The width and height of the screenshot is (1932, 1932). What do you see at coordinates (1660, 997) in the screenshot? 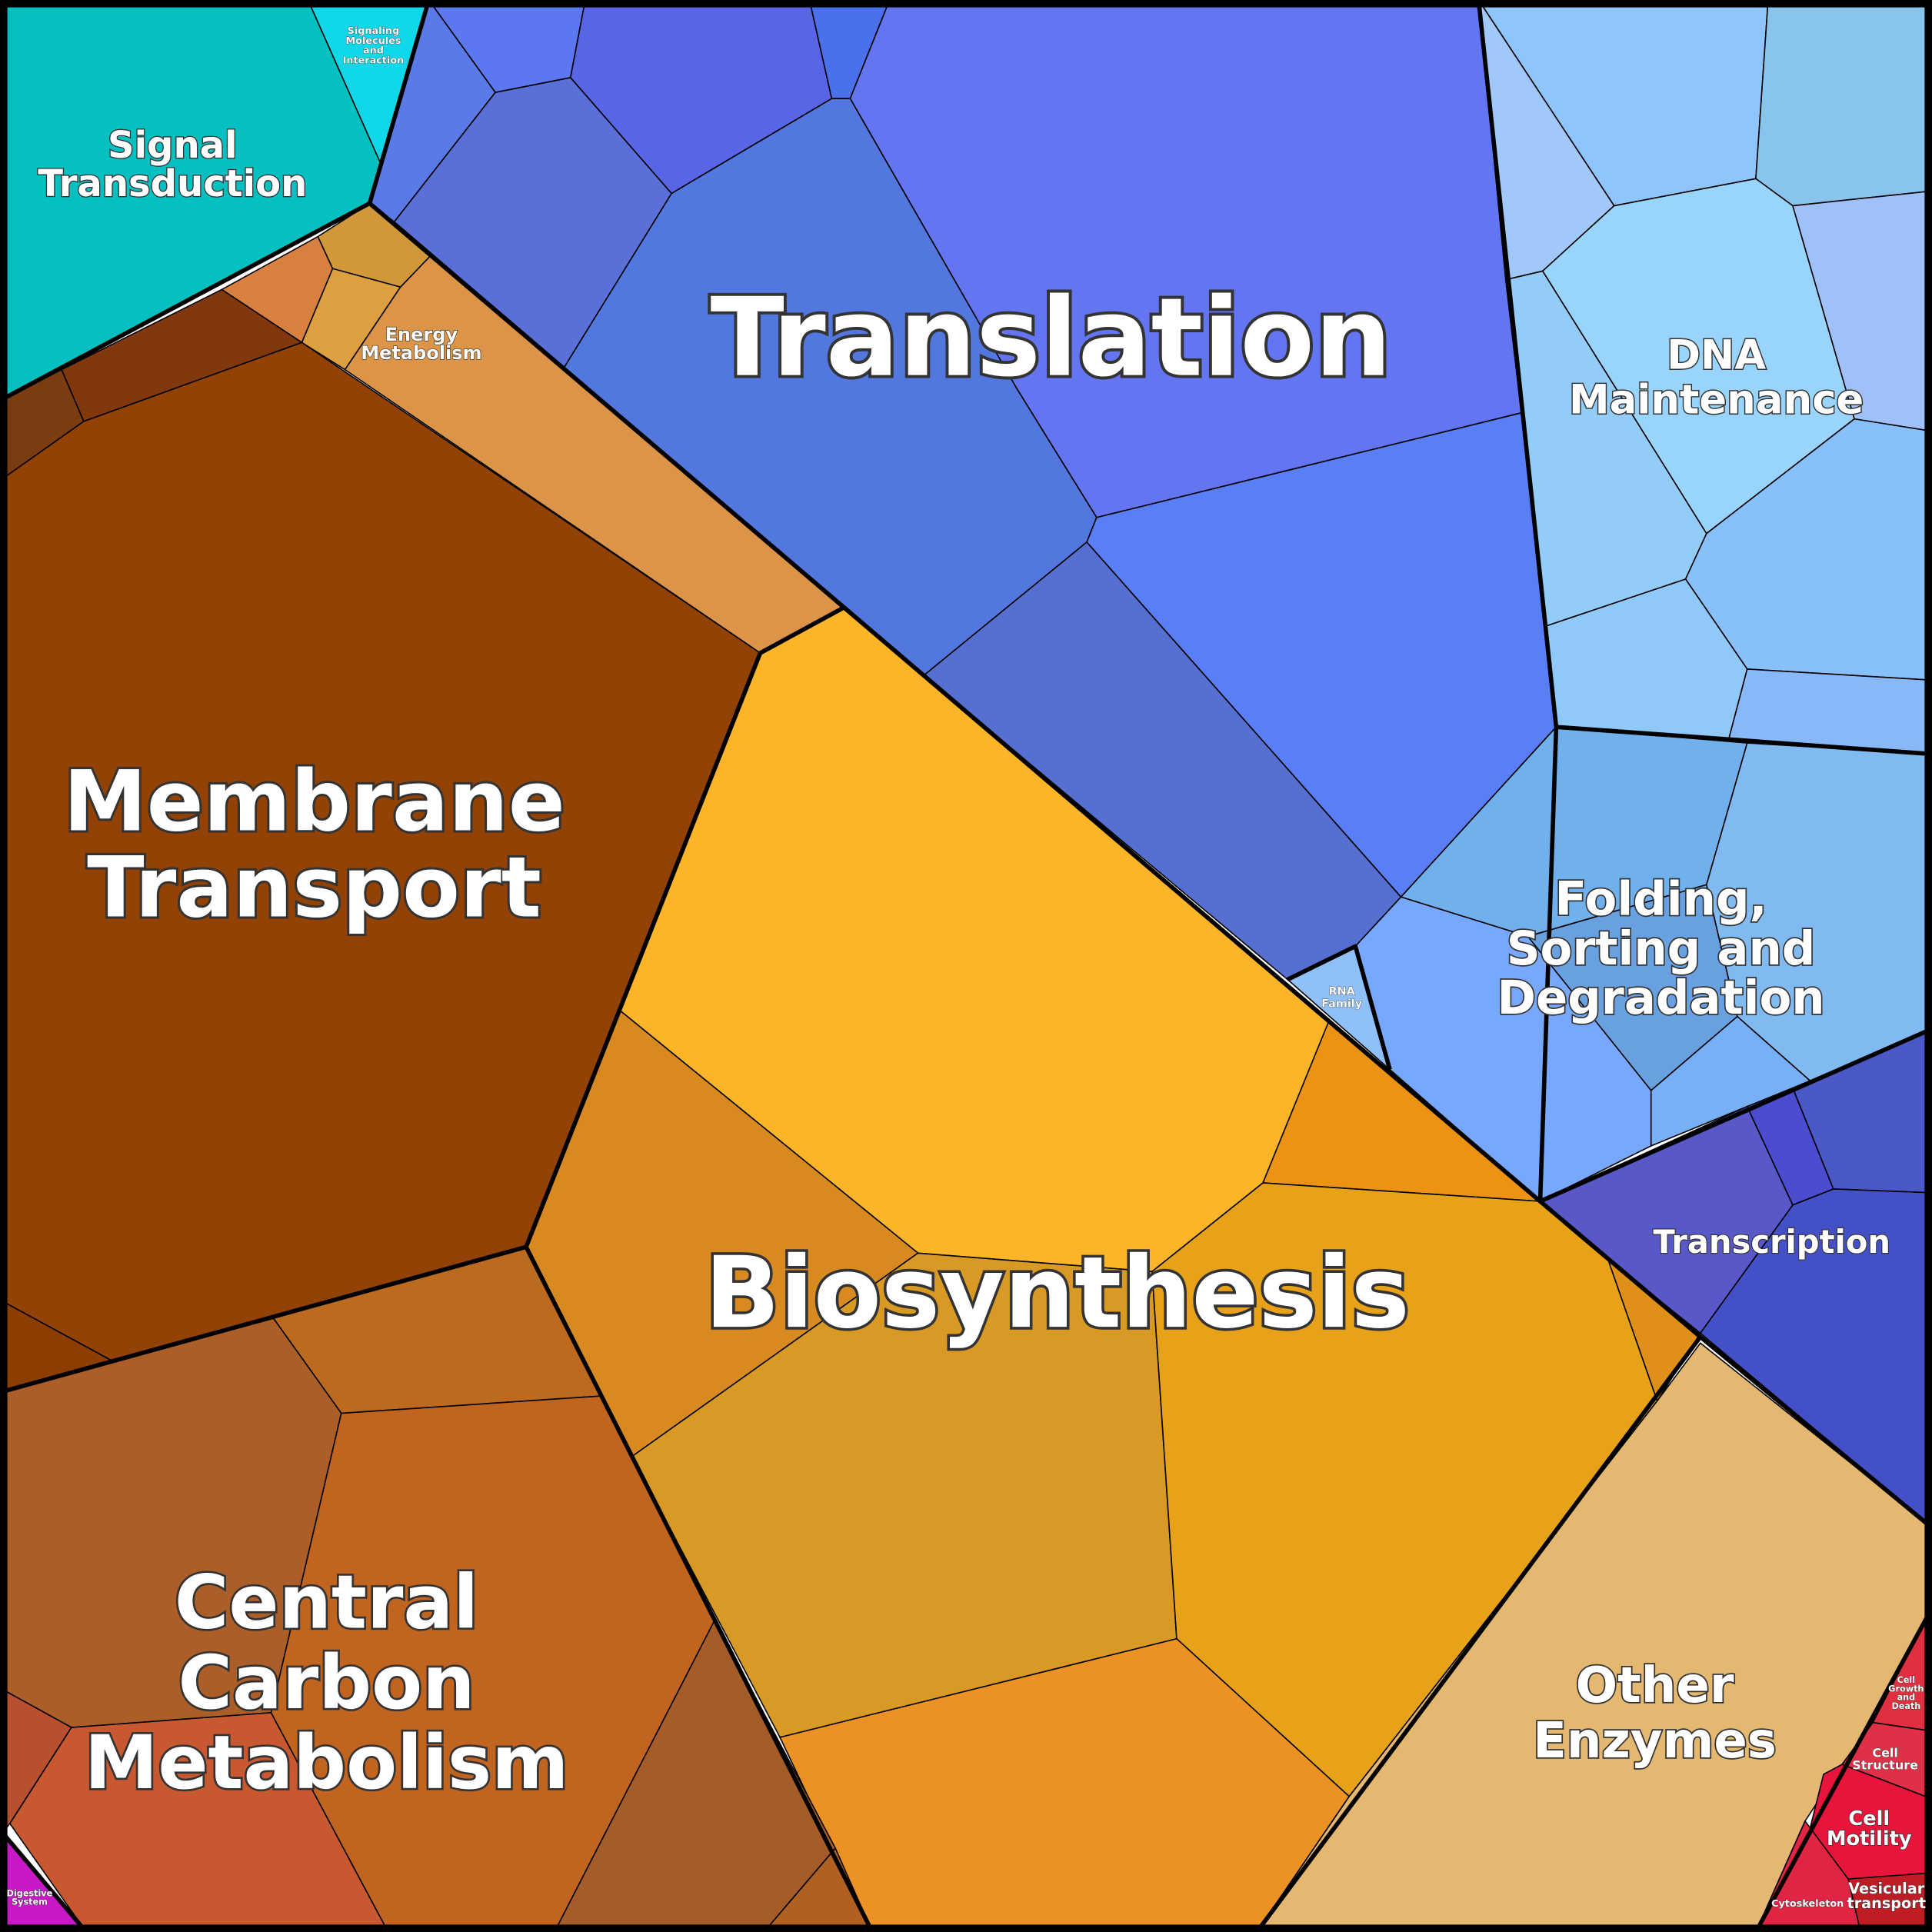
I see `label-line: Degradation` at bounding box center [1660, 997].